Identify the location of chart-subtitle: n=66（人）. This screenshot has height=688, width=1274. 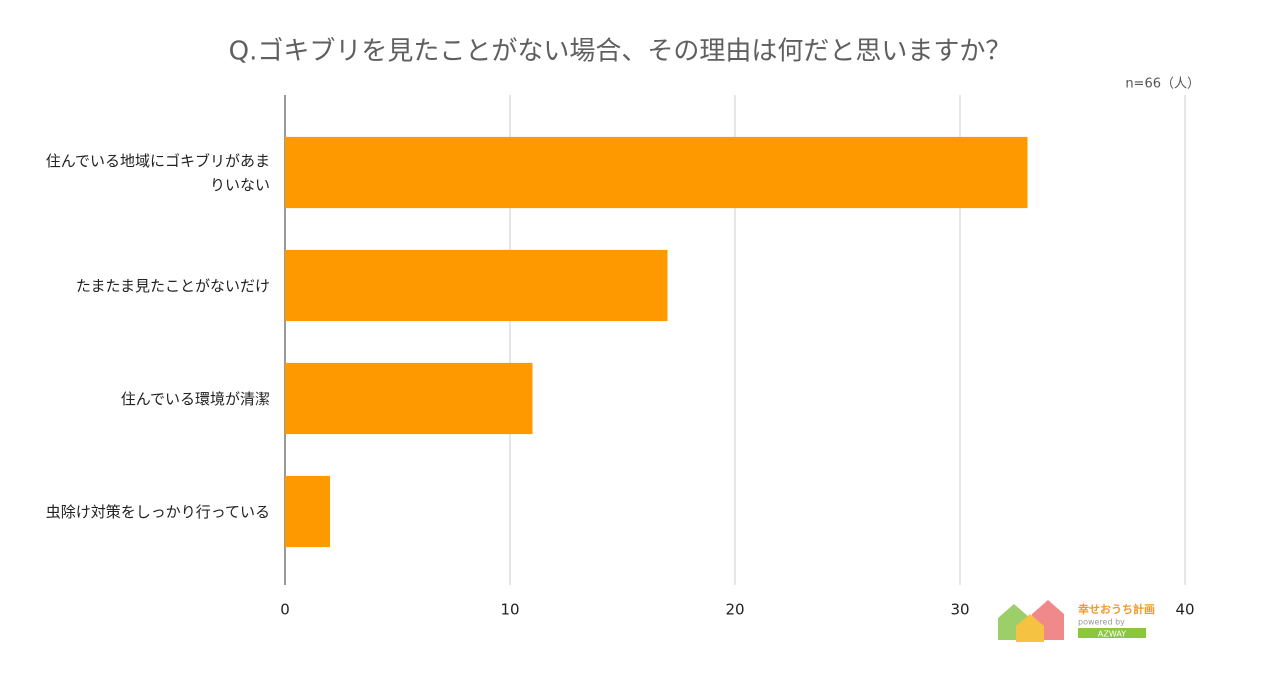
(1162, 84).